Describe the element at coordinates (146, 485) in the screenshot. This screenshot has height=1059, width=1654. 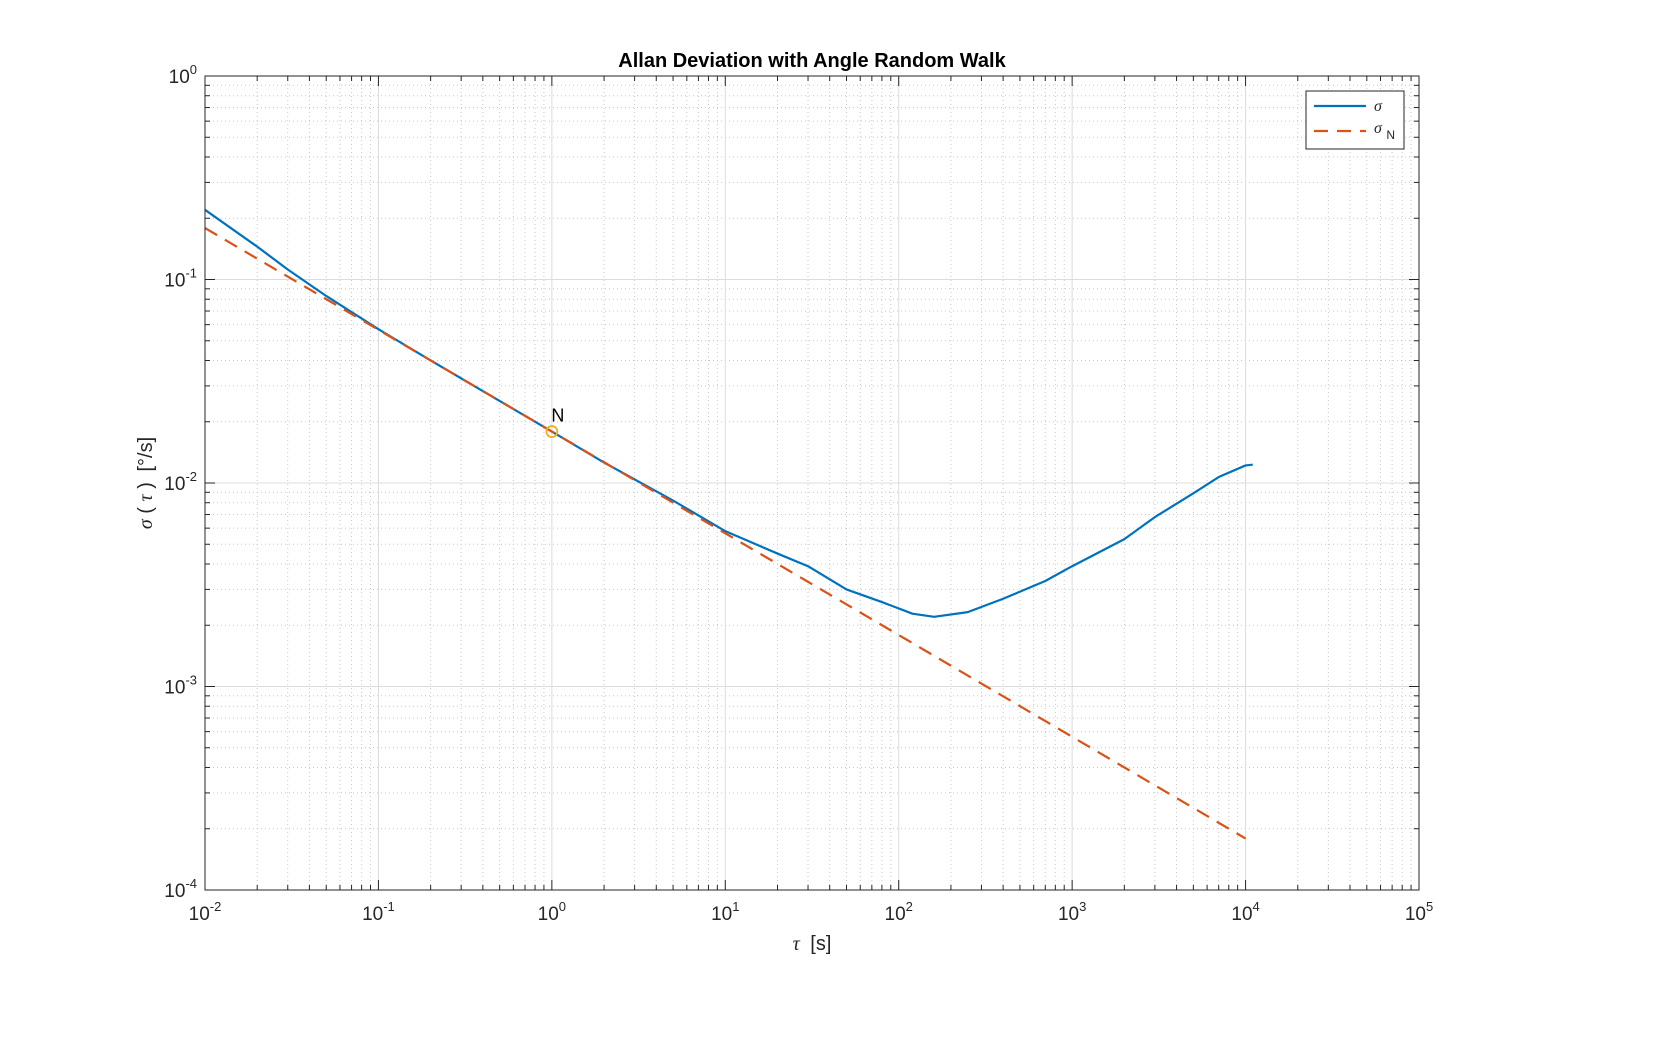
I see `y-axis-paren-close: )` at that location.